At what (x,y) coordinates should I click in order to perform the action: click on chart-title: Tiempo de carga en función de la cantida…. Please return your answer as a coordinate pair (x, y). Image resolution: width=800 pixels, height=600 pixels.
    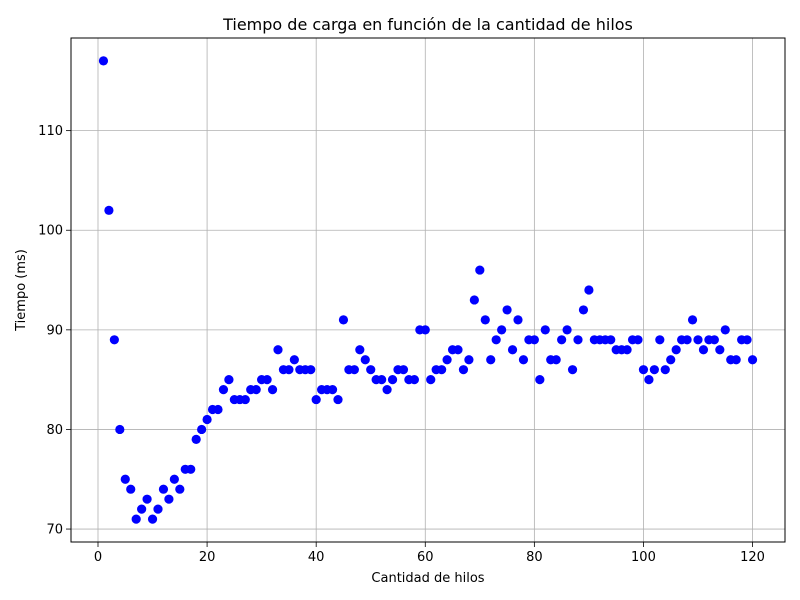
    Looking at the image, I should click on (427, 24).